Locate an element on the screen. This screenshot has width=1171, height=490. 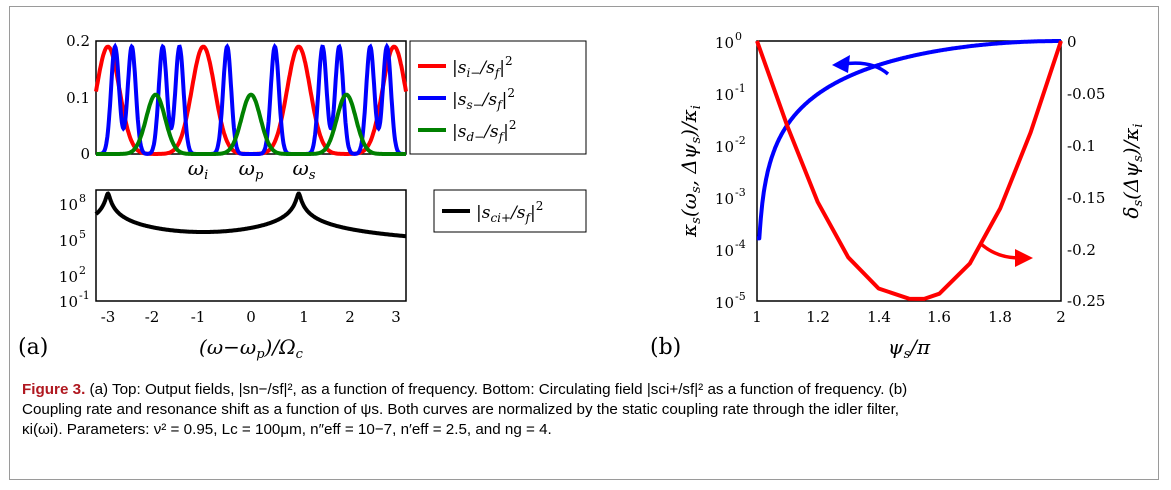
b-xlabel: ψs/π is located at coordinates (909, 348).